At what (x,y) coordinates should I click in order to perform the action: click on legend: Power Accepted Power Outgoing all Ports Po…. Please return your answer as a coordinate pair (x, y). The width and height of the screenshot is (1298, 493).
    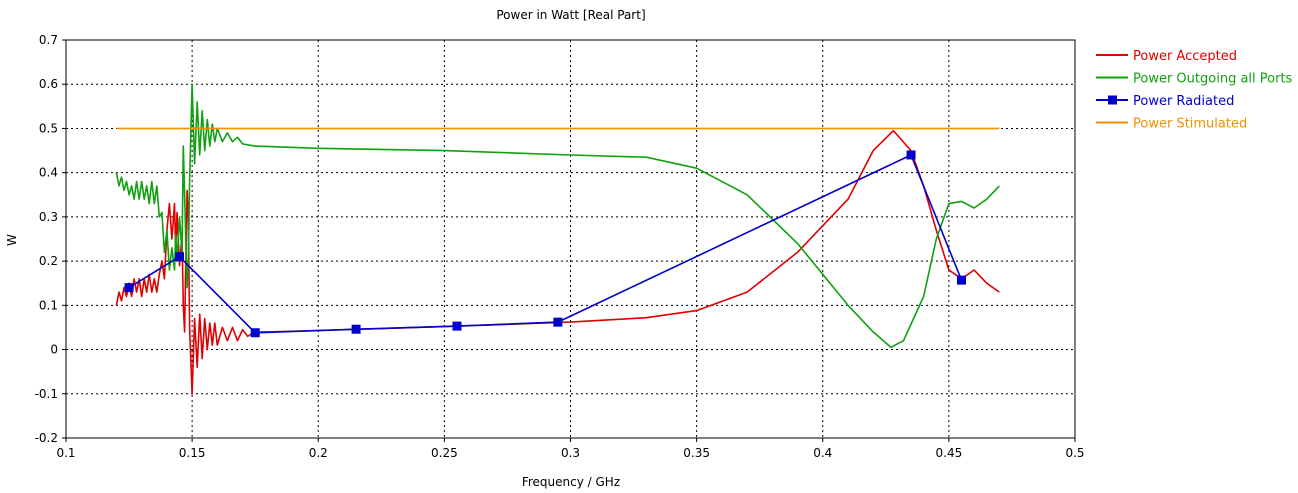
    Looking at the image, I should click on (1194, 90).